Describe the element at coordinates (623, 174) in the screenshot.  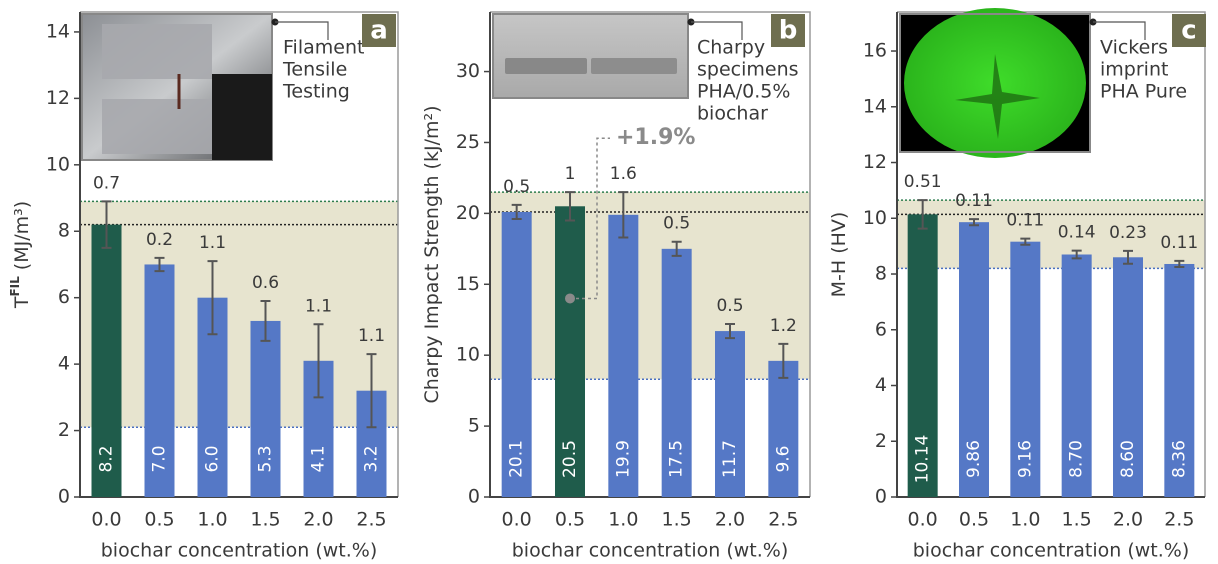
I see `error-label: 1.6` at that location.